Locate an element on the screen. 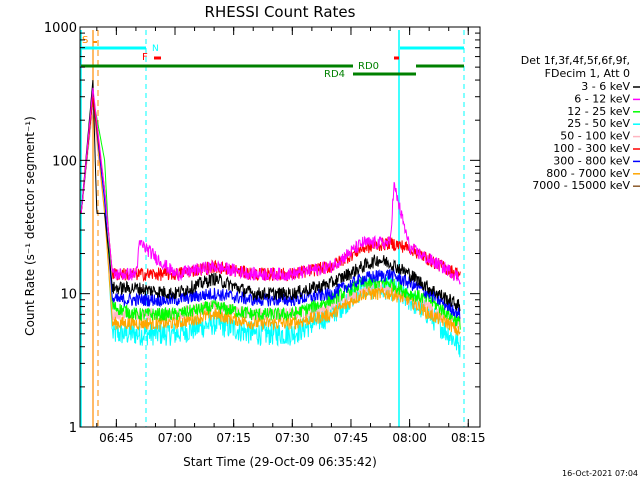 Image resolution: width=640 pixels, height=480 pixels. y-tick-label-0: 1 is located at coordinates (73, 428).